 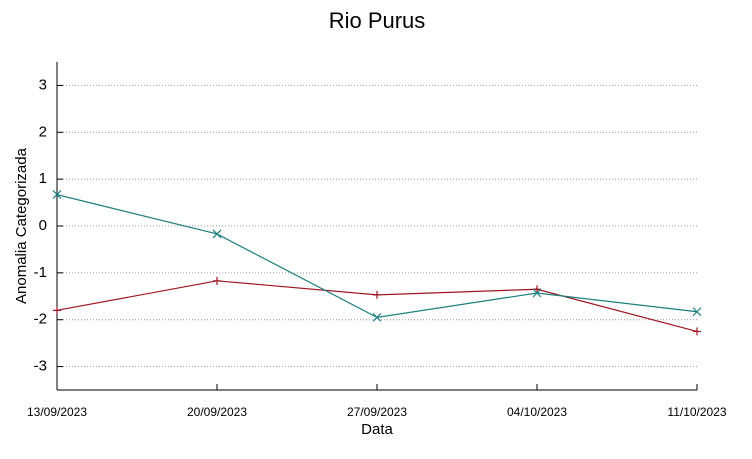 I want to click on y-tick-label: -2, so click(x=40, y=319).